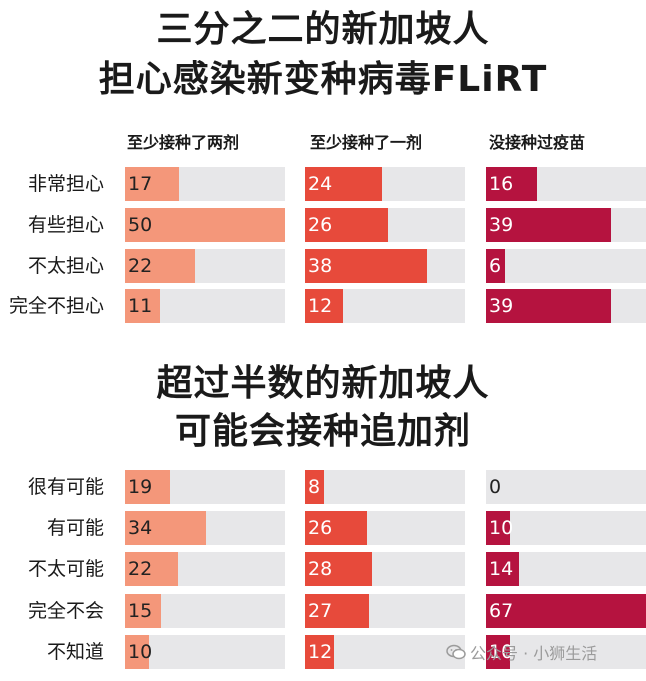 Image resolution: width=646 pixels, height=681 pixels. I want to click on bar-value-label: 14, so click(501, 569).